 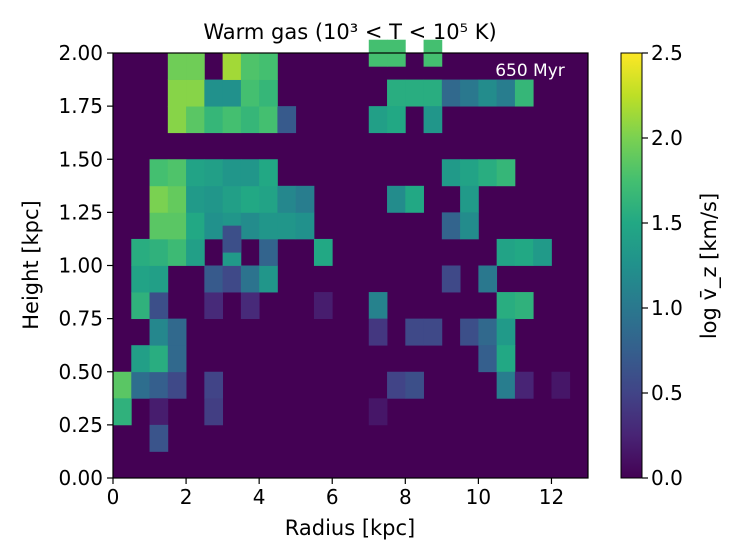 I want to click on colorbar-gradient, so click(x=631, y=265).